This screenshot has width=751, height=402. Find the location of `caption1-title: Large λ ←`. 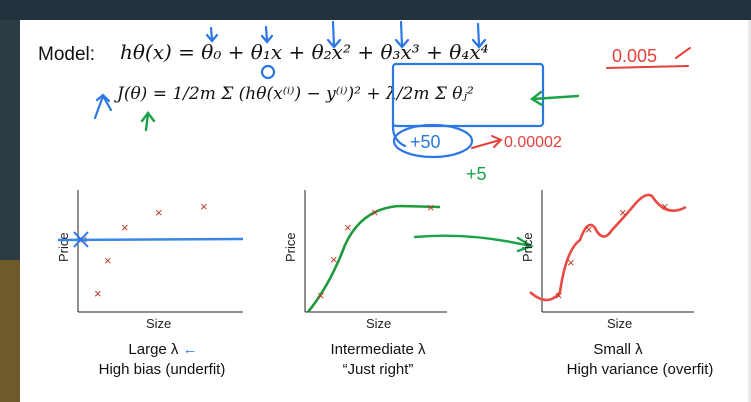

caption1-title: Large λ ← is located at coordinates (163, 349).